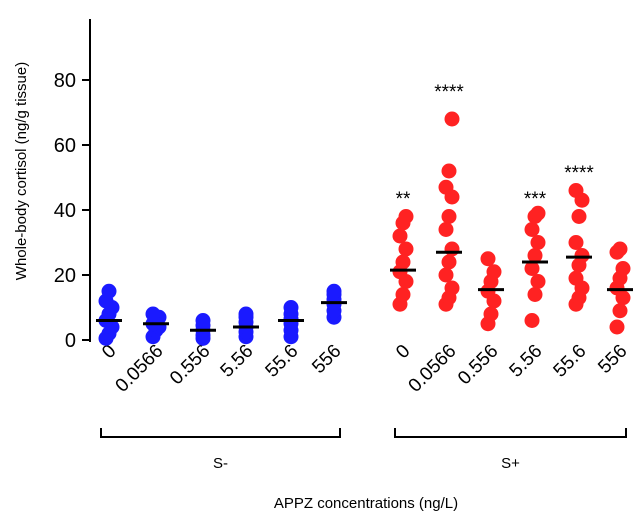  I want to click on group-label: S-, so click(220, 463).